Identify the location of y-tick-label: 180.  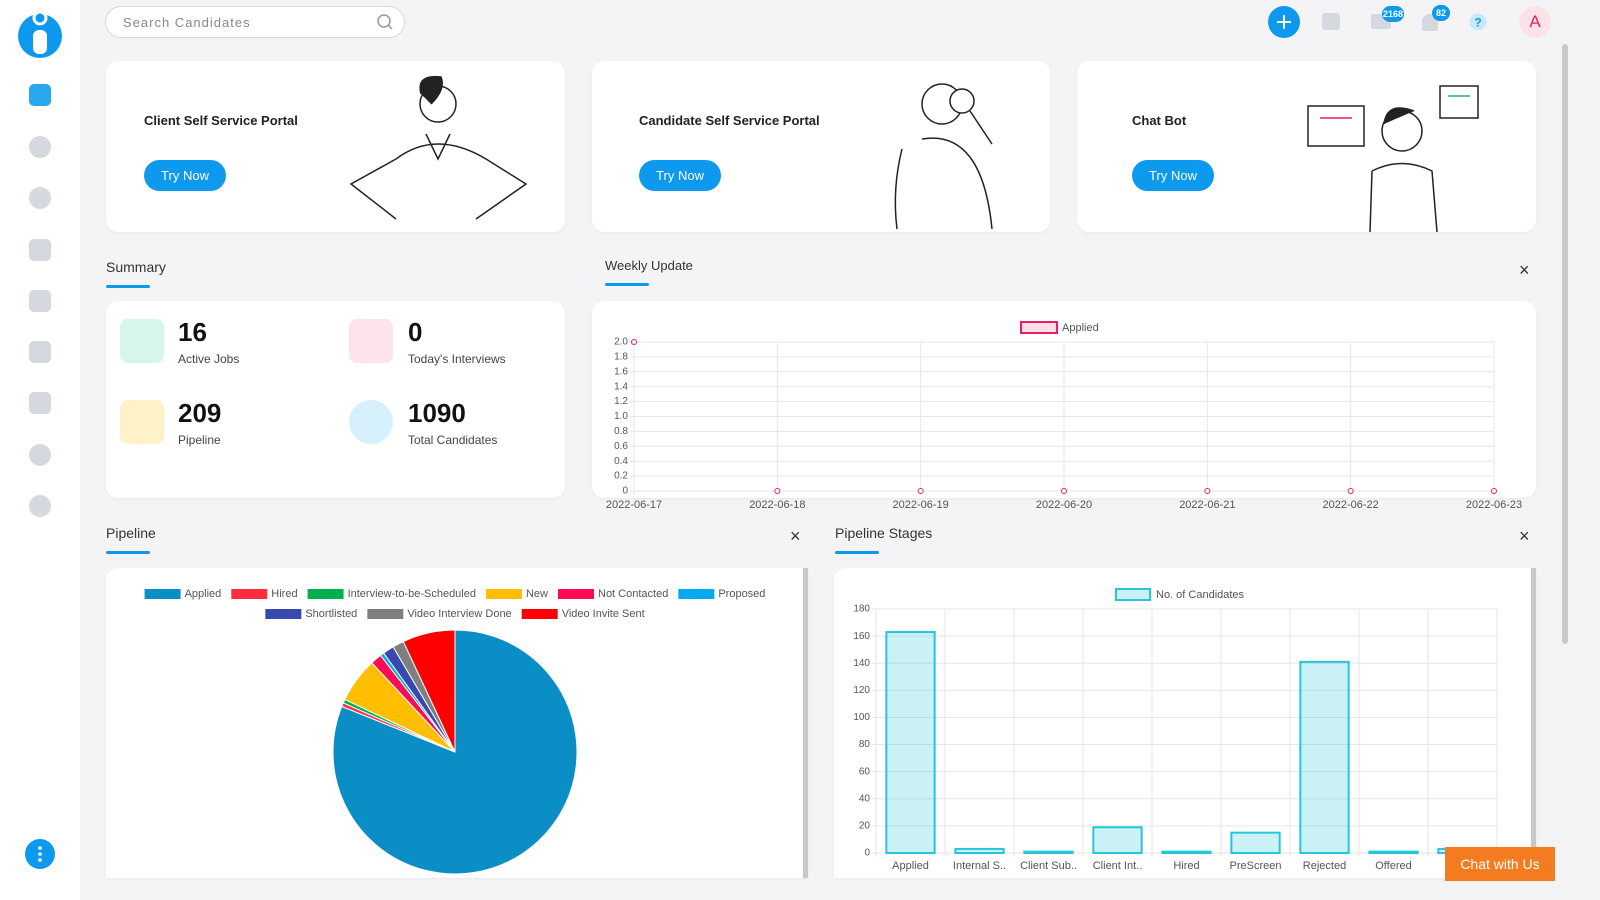
(861, 609).